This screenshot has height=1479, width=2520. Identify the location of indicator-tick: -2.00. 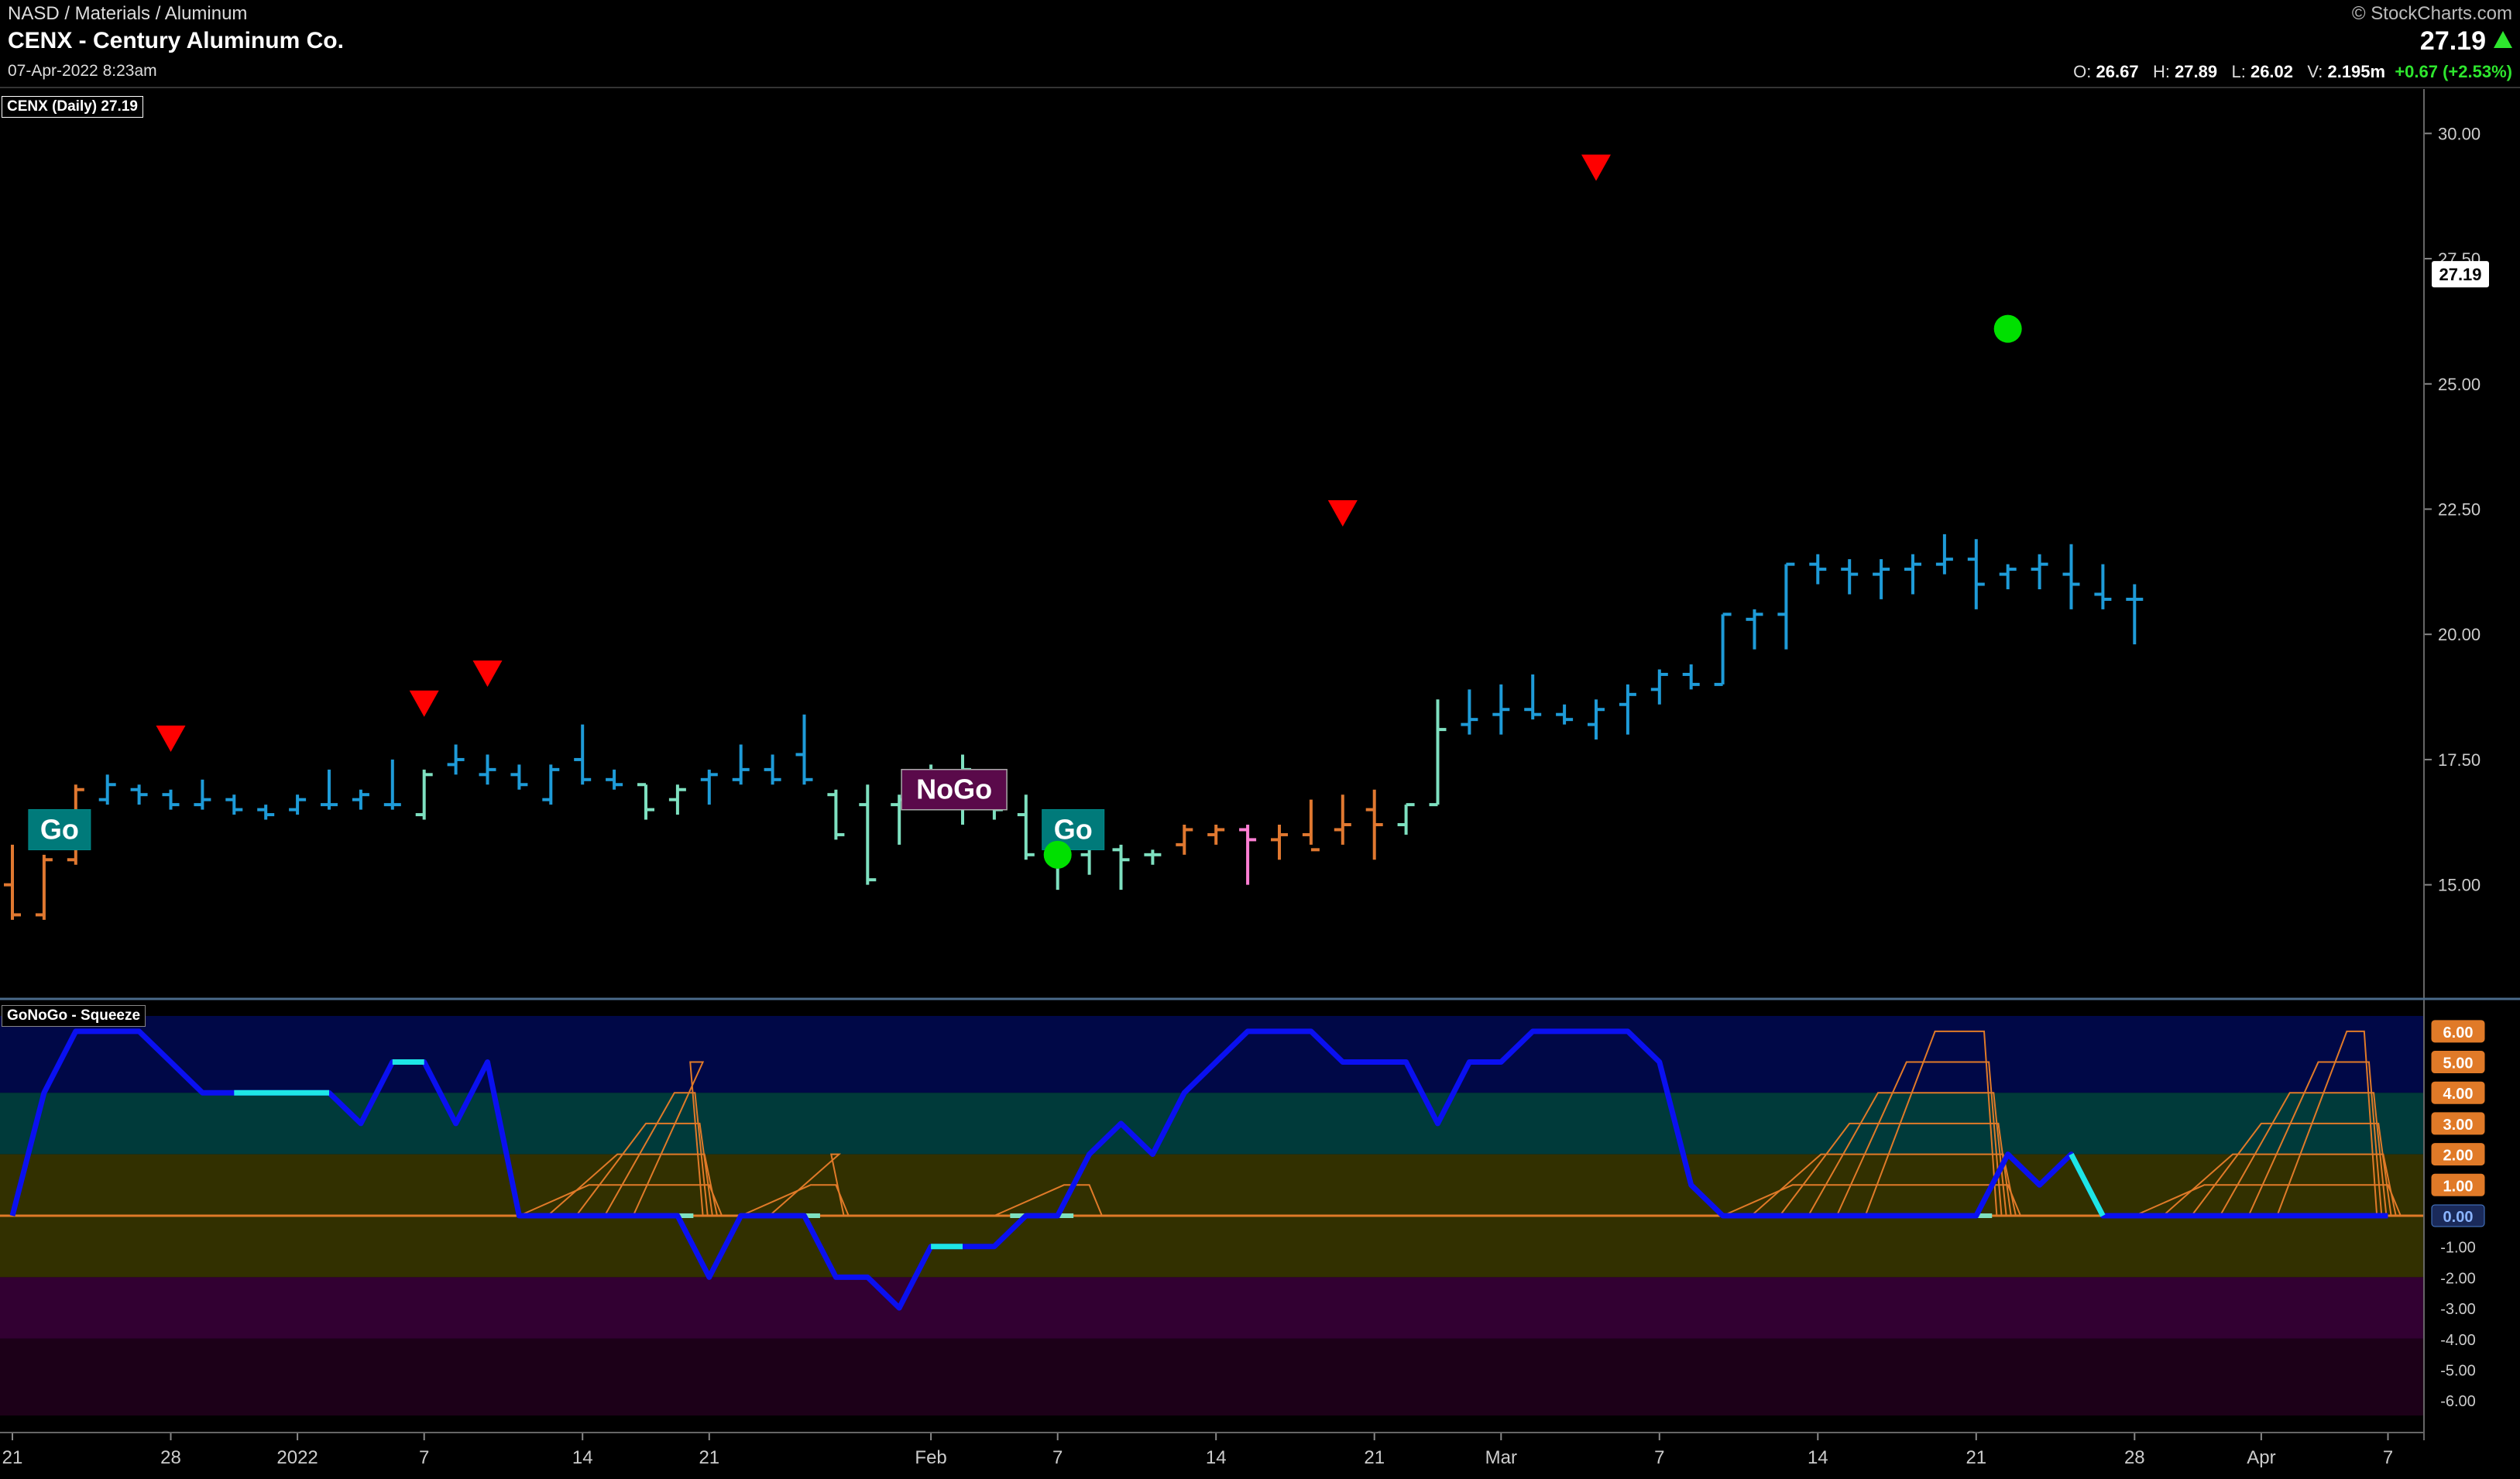
(2458, 1278).